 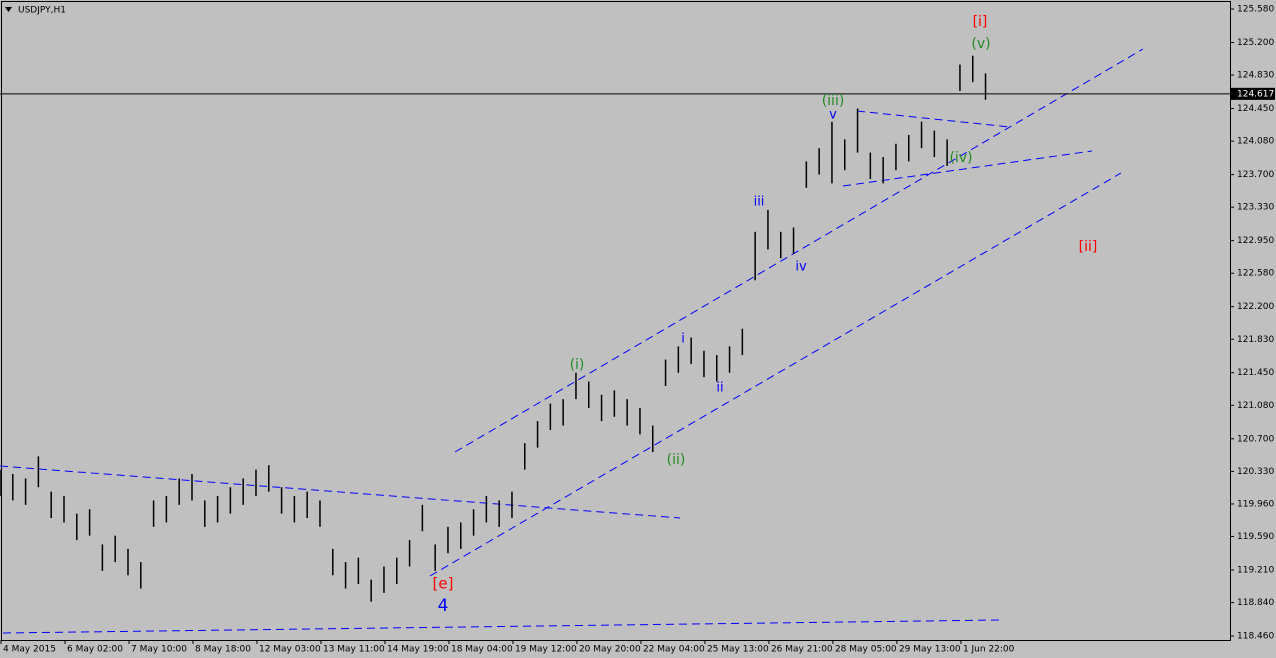 I want to click on y-tick-label: 124.450, so click(x=1255, y=109).